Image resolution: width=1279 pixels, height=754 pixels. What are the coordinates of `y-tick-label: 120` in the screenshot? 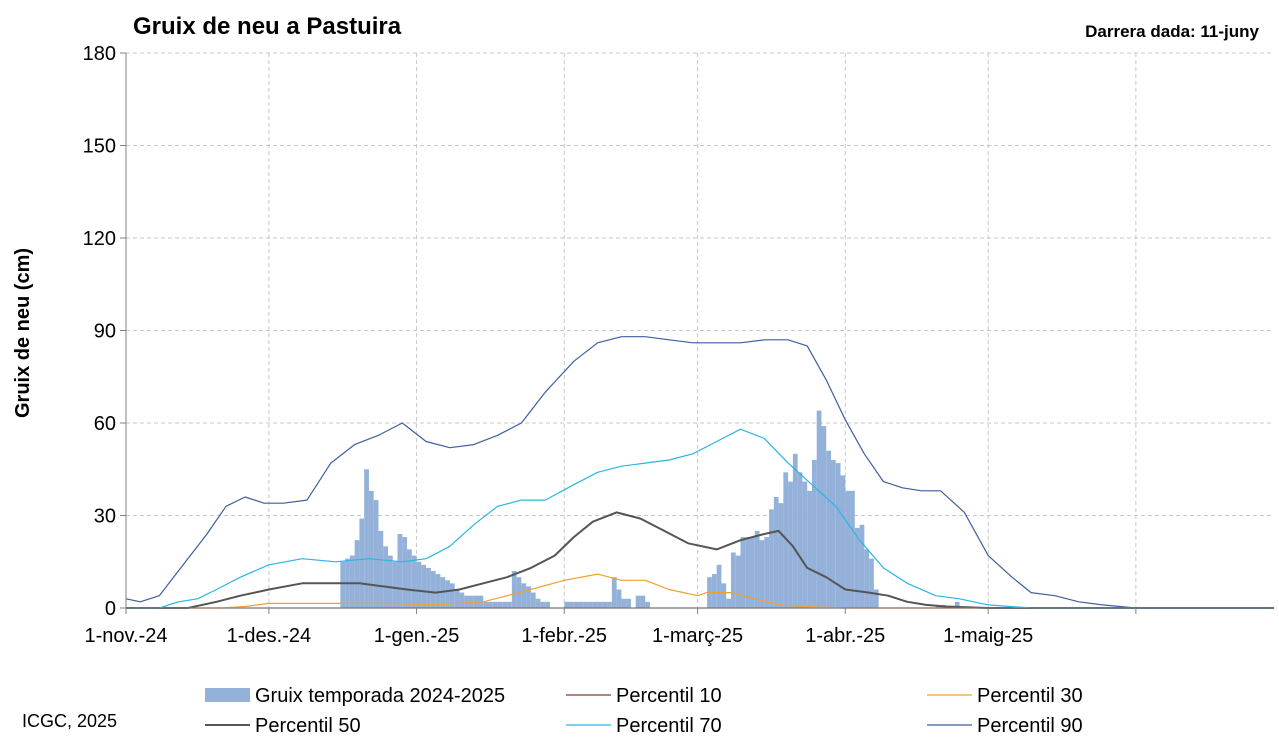 It's located at (99, 239).